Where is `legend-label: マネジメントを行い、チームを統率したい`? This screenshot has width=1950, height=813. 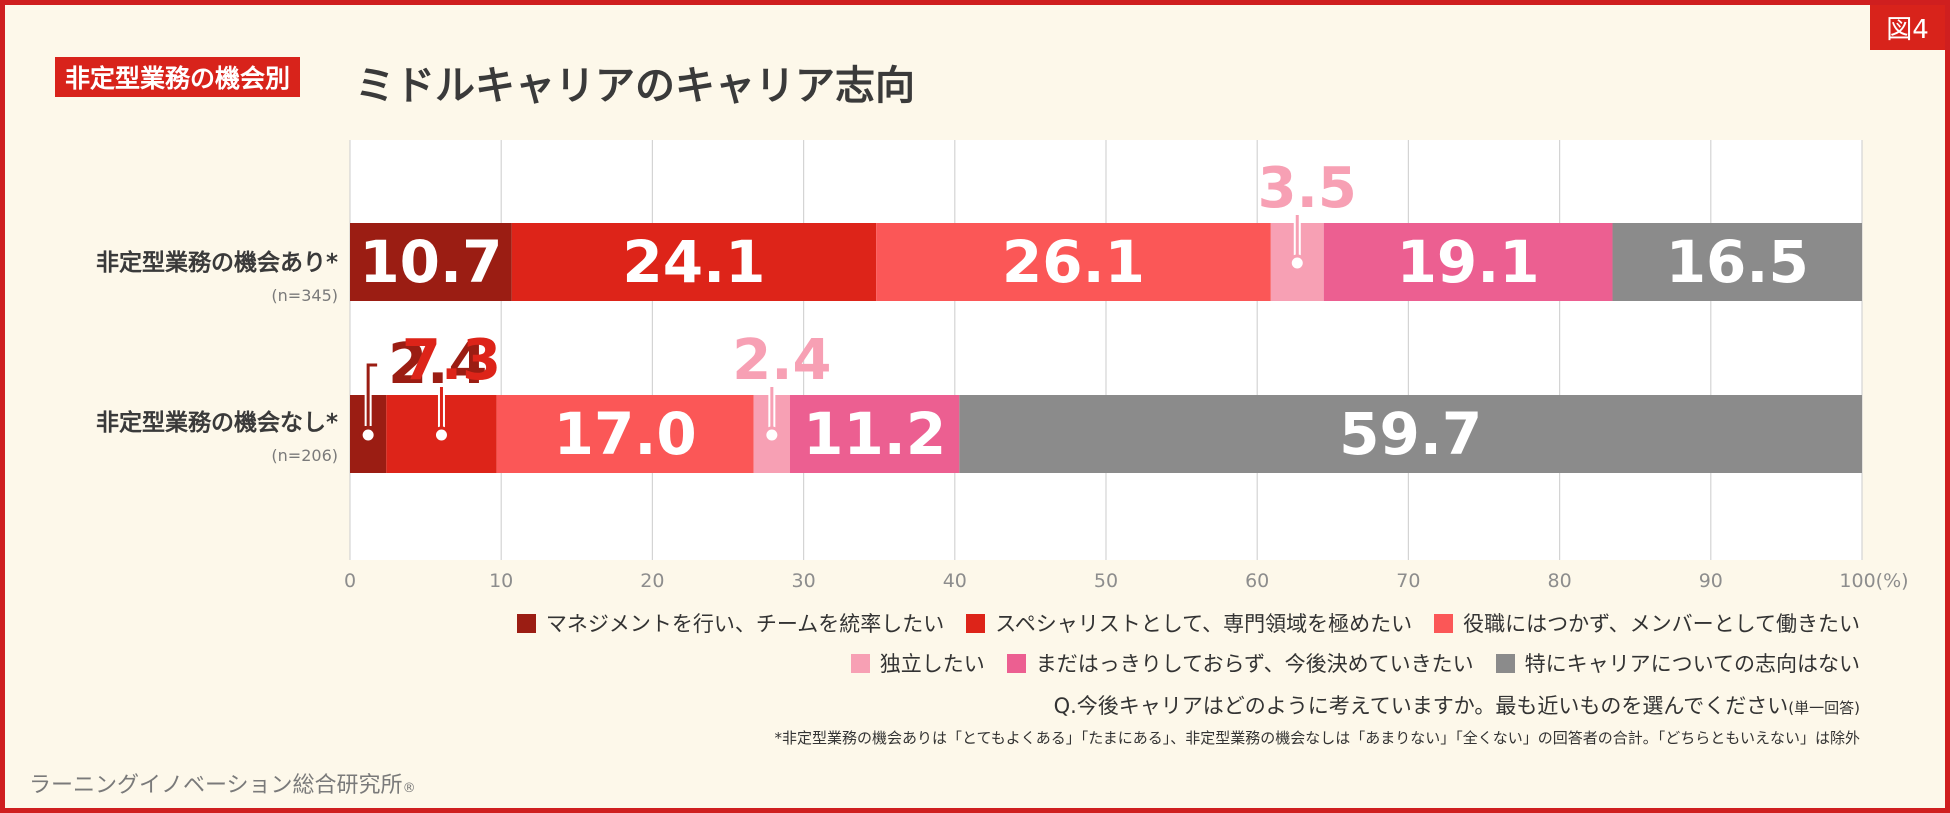 legend-label: マネジメントを行い、チームを統率したい is located at coordinates (745, 624).